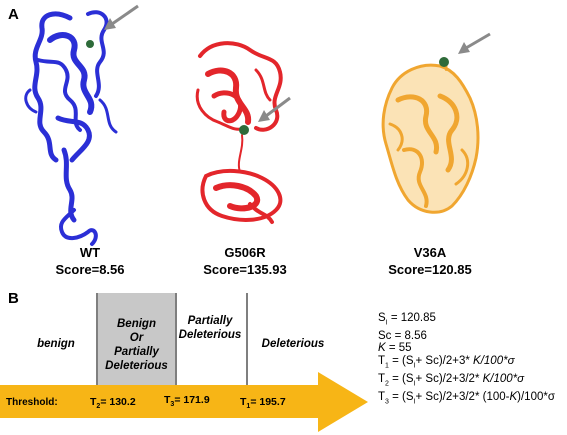  What do you see at coordinates (13, 14) in the screenshot?
I see `panel-a-letter: A` at bounding box center [13, 14].